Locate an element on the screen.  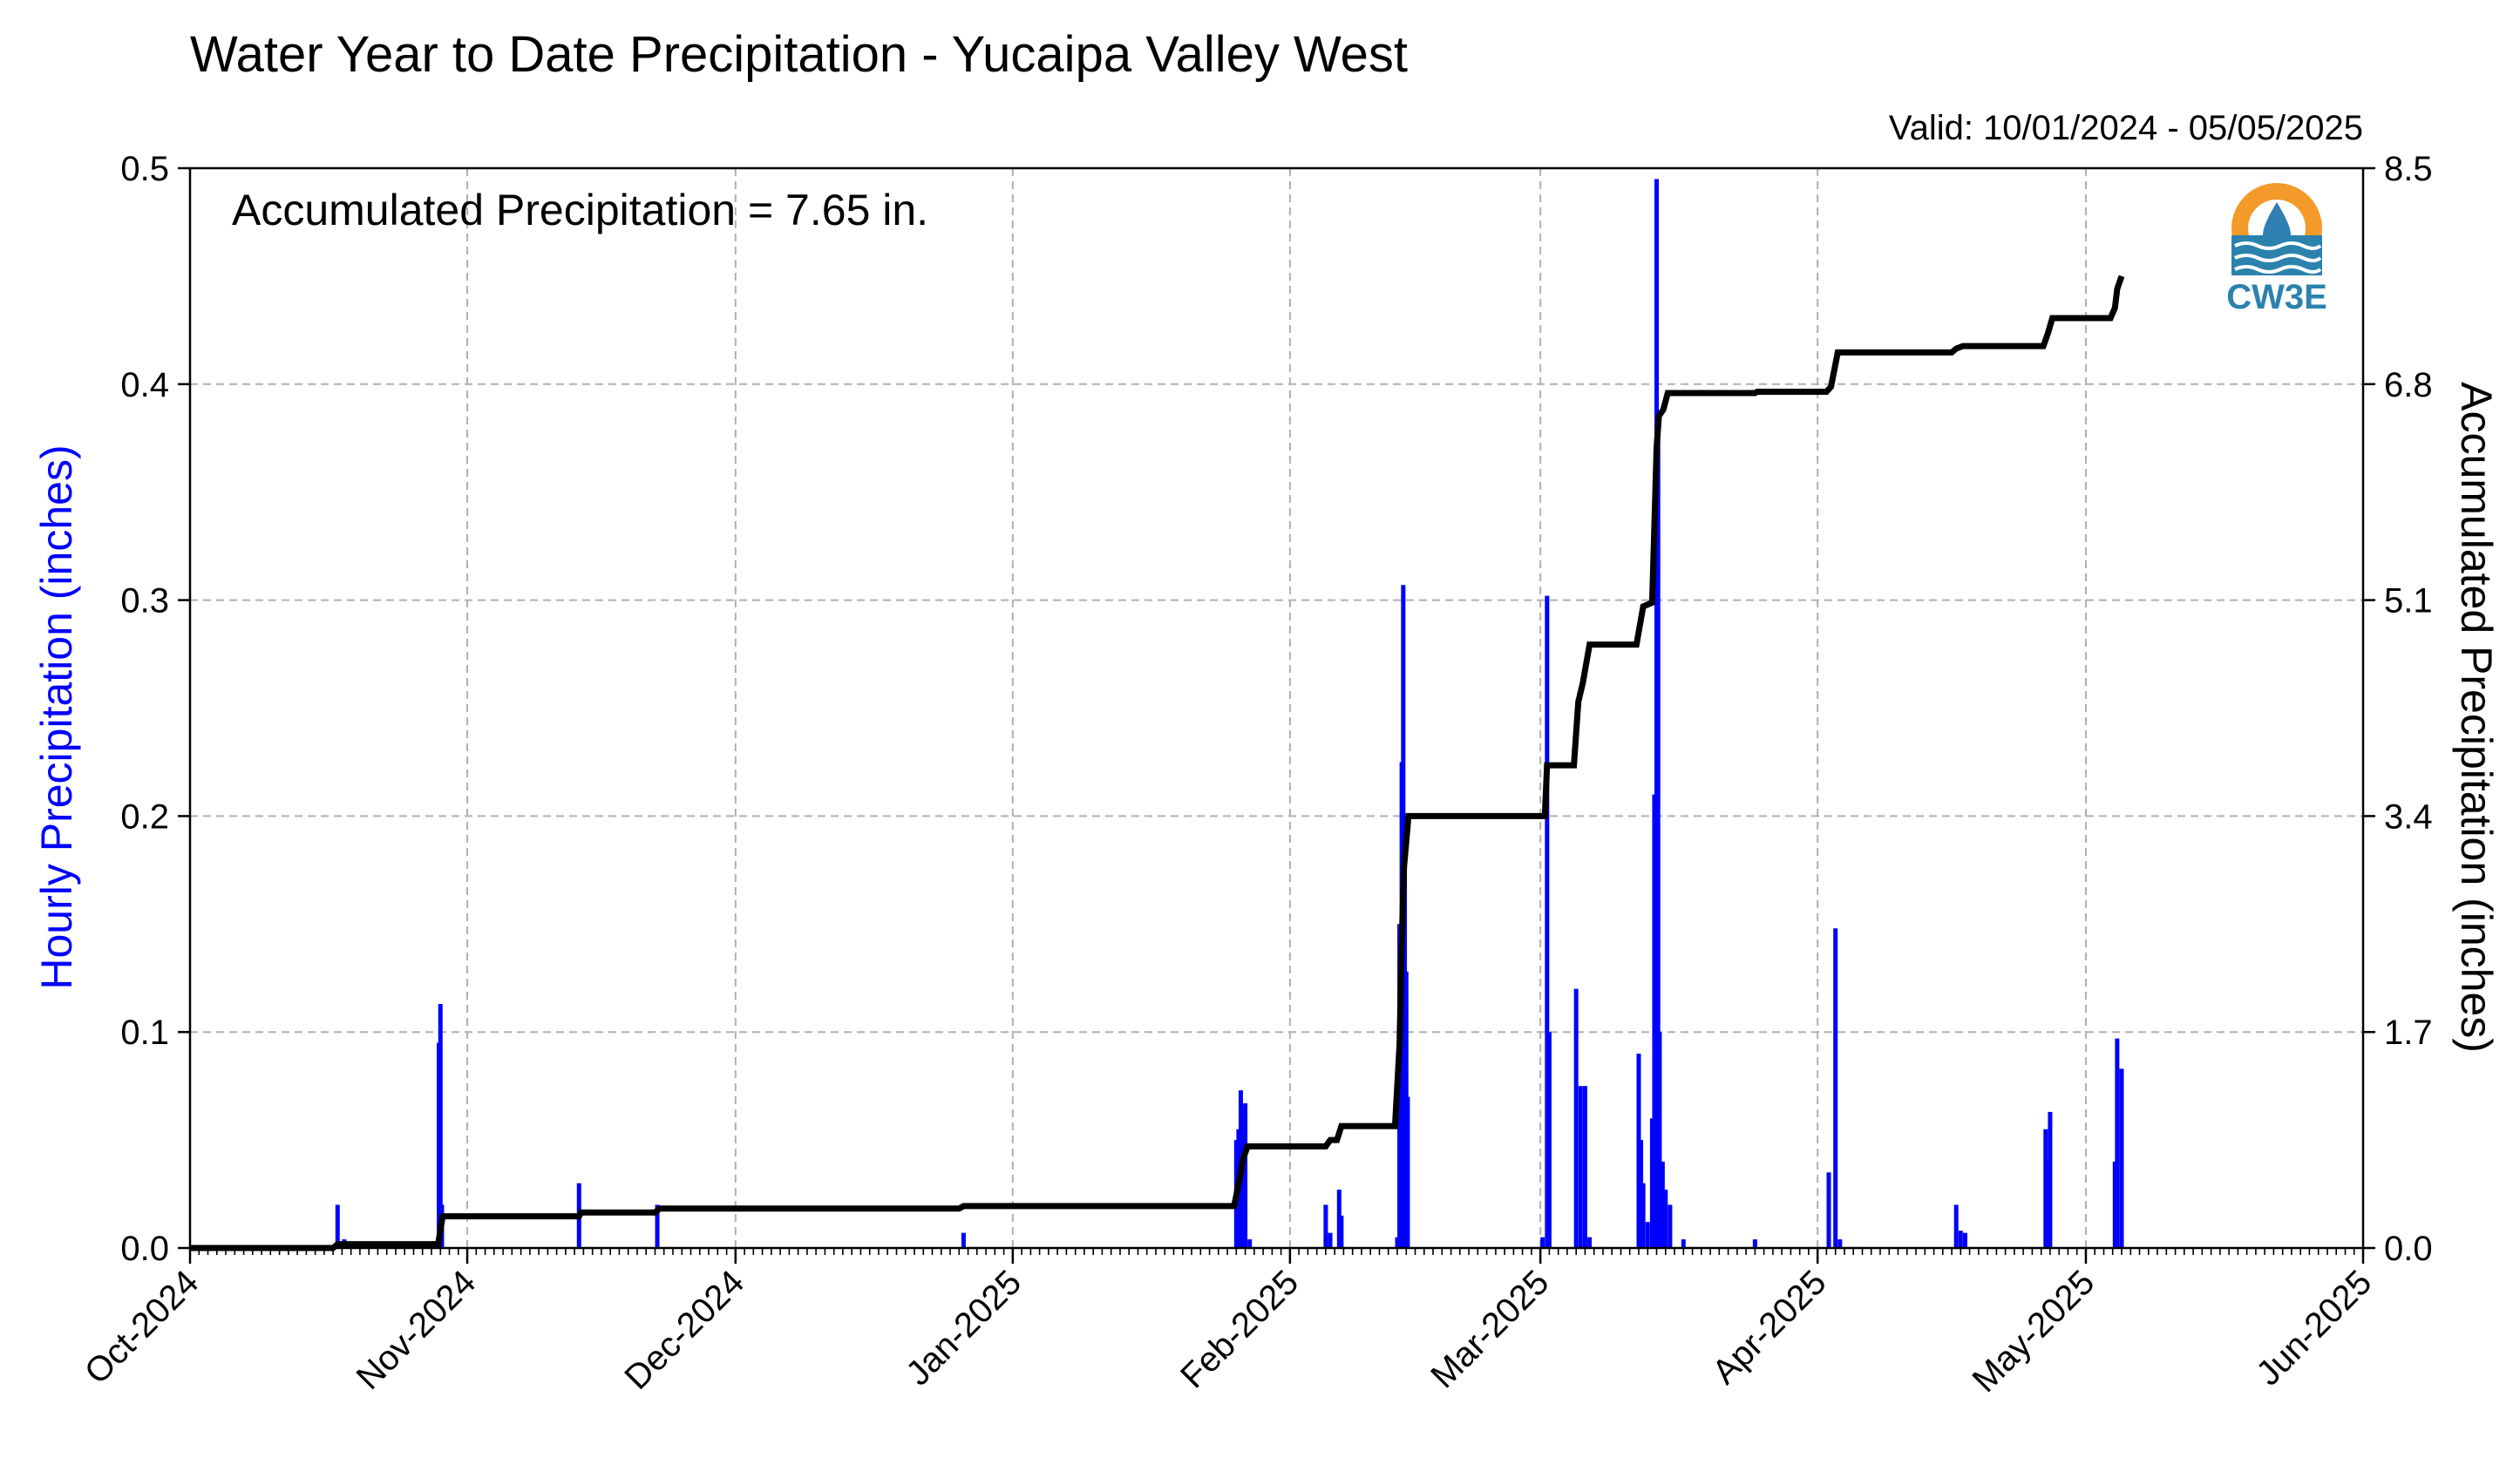
logo-text: CW3E is located at coordinates (2276, 297).